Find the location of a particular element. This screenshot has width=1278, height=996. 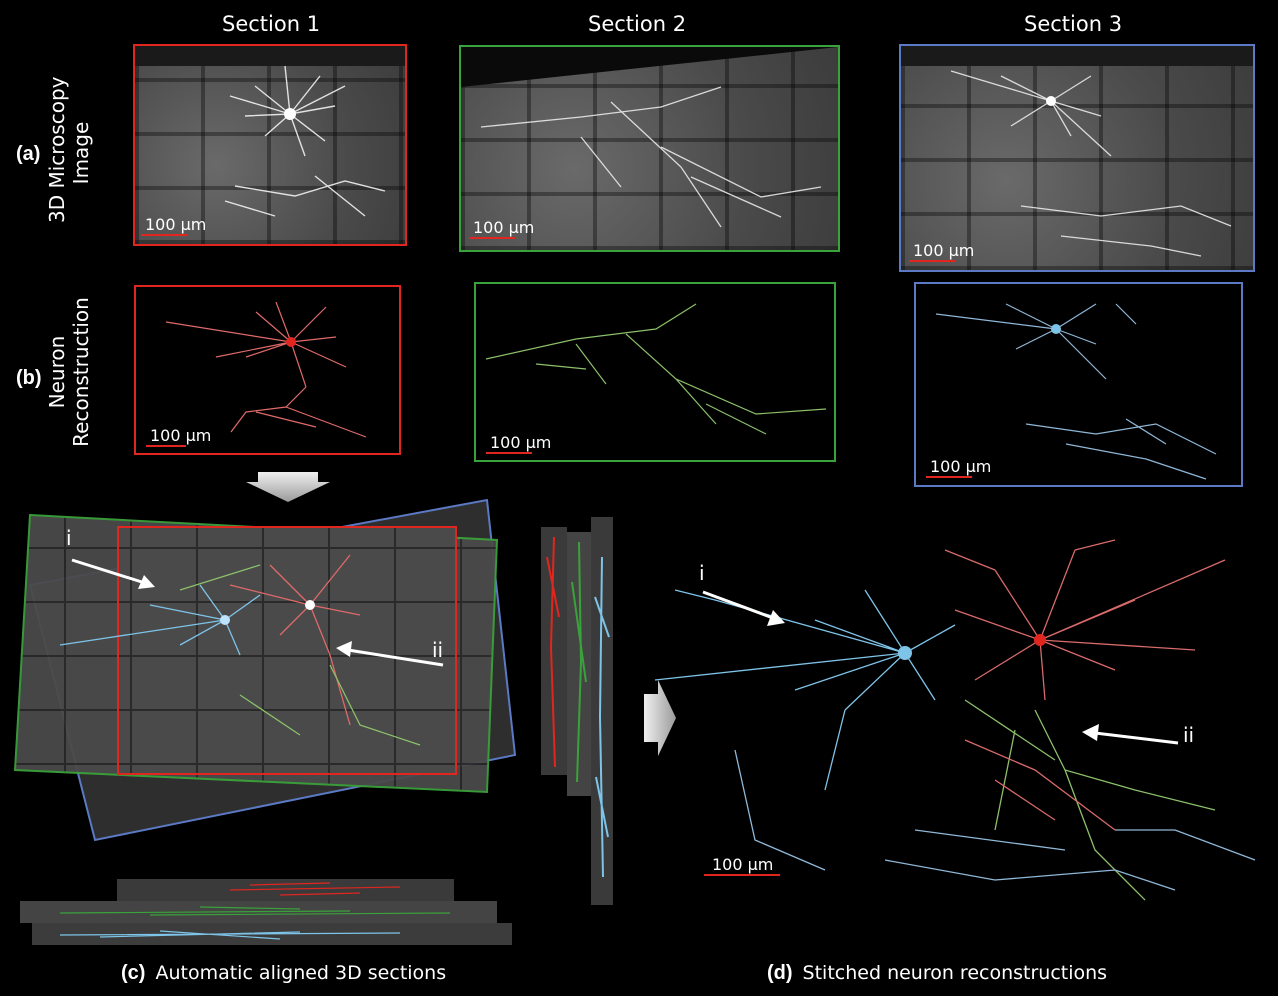

right-arrow-icon is located at coordinates (660, 718).